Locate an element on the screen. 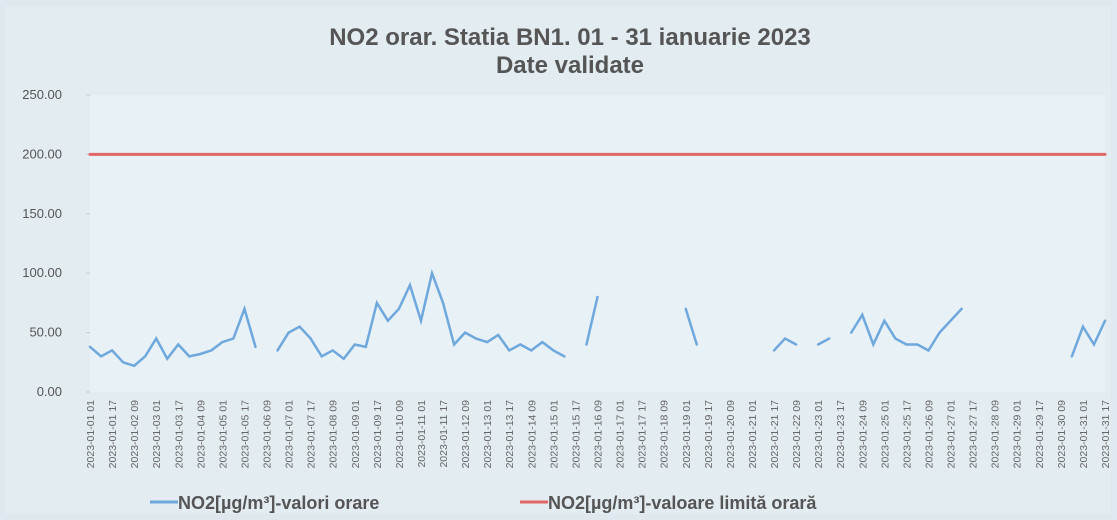 Image resolution: width=1117 pixels, height=520 pixels. y-tick-label: 250.00 is located at coordinates (42, 94).